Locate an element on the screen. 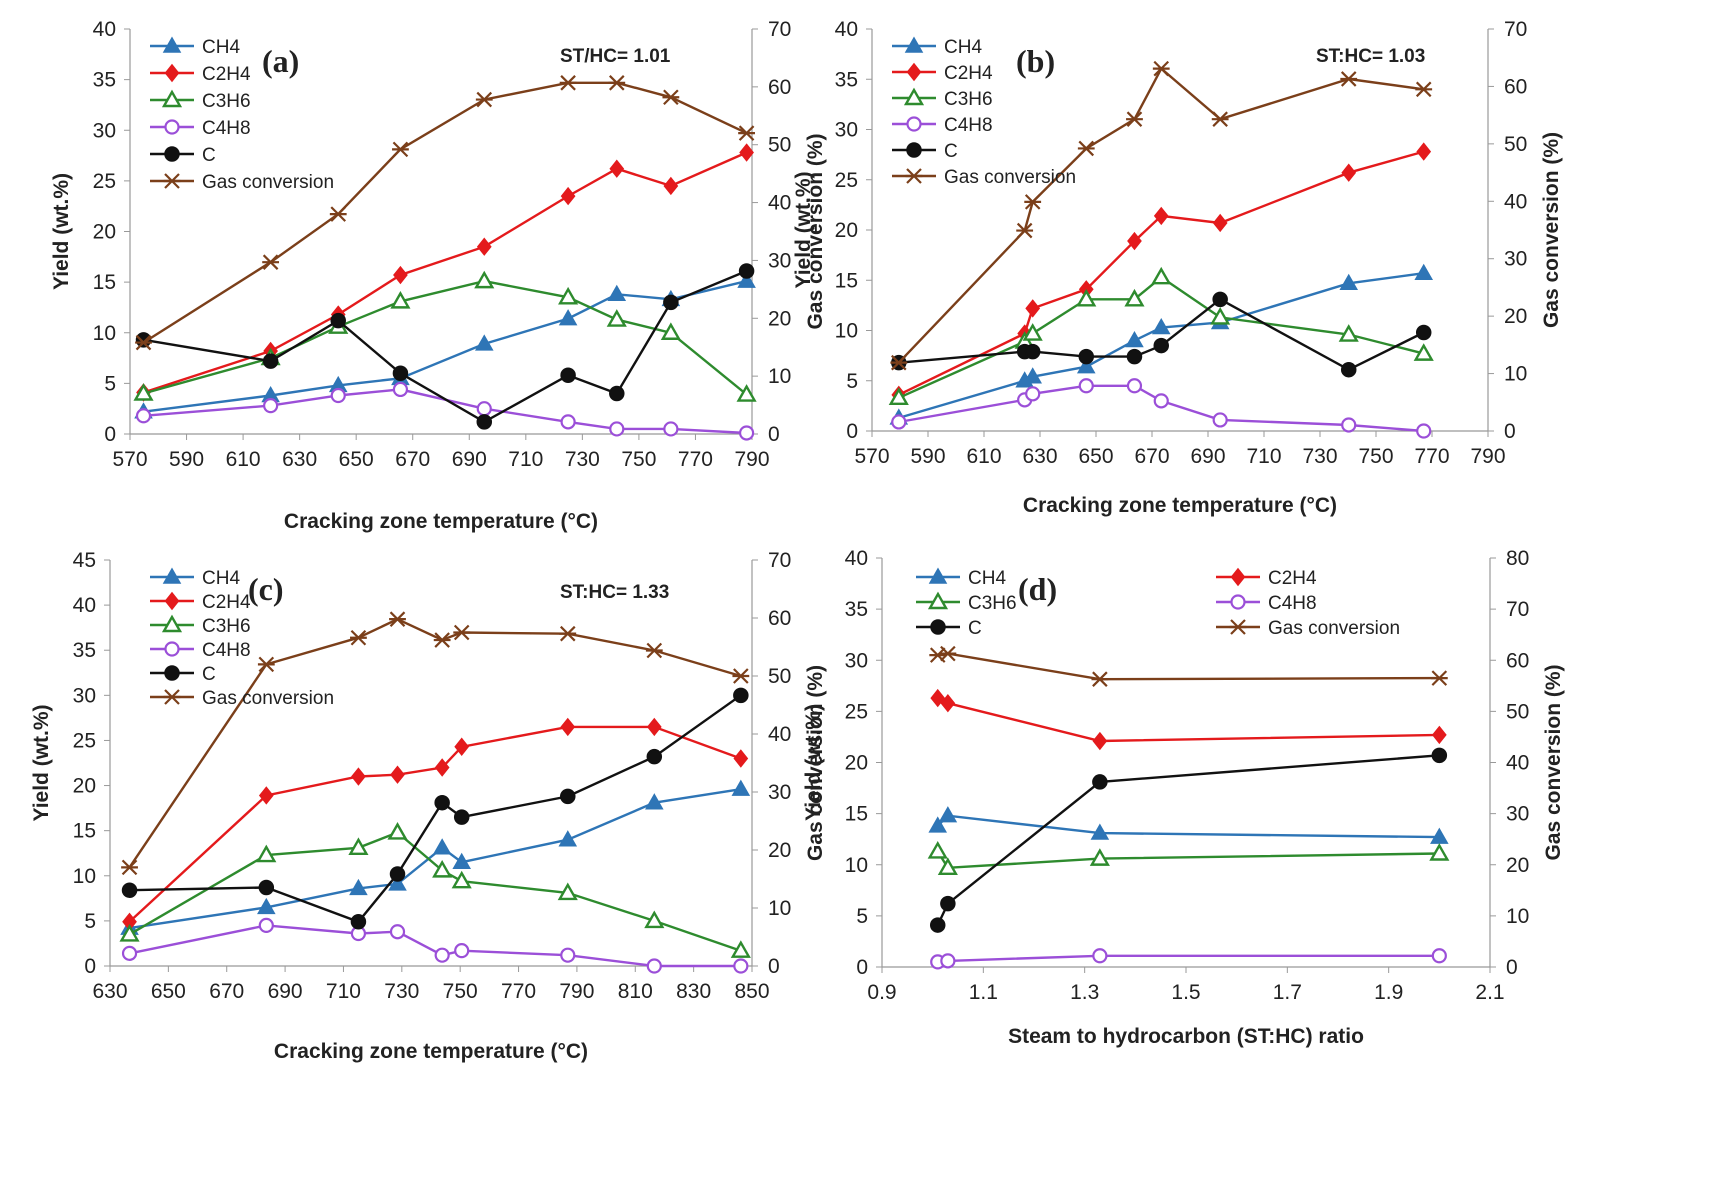 The height and width of the screenshot is (1185, 1716). series-c4h8 is located at coordinates (1188, 959).